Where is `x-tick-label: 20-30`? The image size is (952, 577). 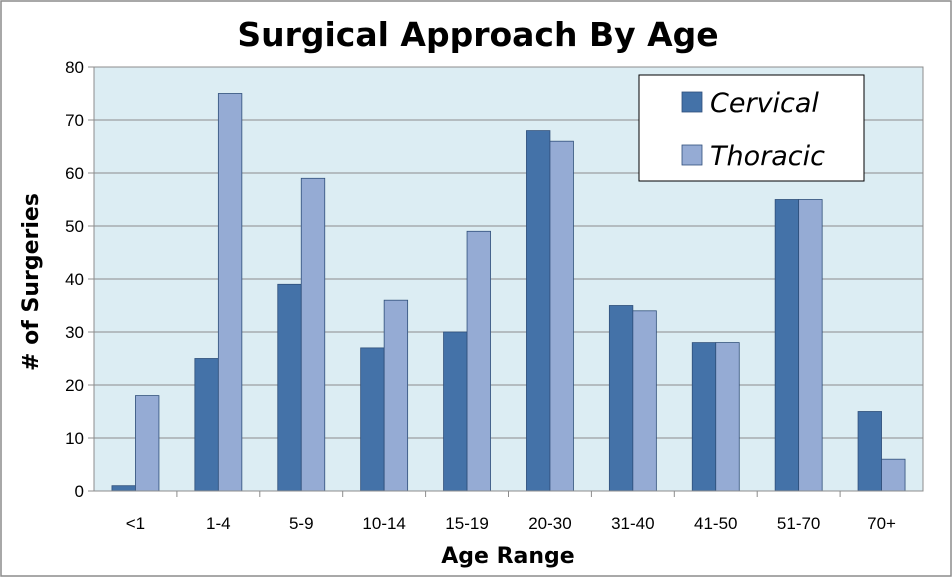 x-tick-label: 20-30 is located at coordinates (549, 523).